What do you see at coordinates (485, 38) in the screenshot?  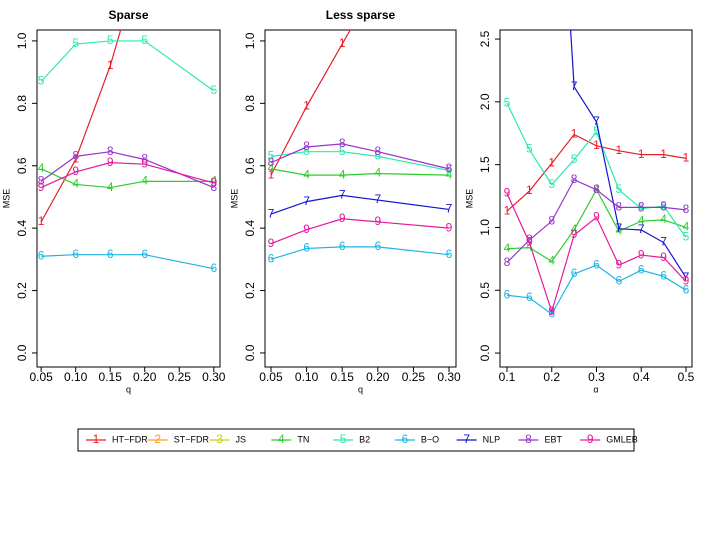 I see `y-tick-label: 2.5` at bounding box center [485, 38].